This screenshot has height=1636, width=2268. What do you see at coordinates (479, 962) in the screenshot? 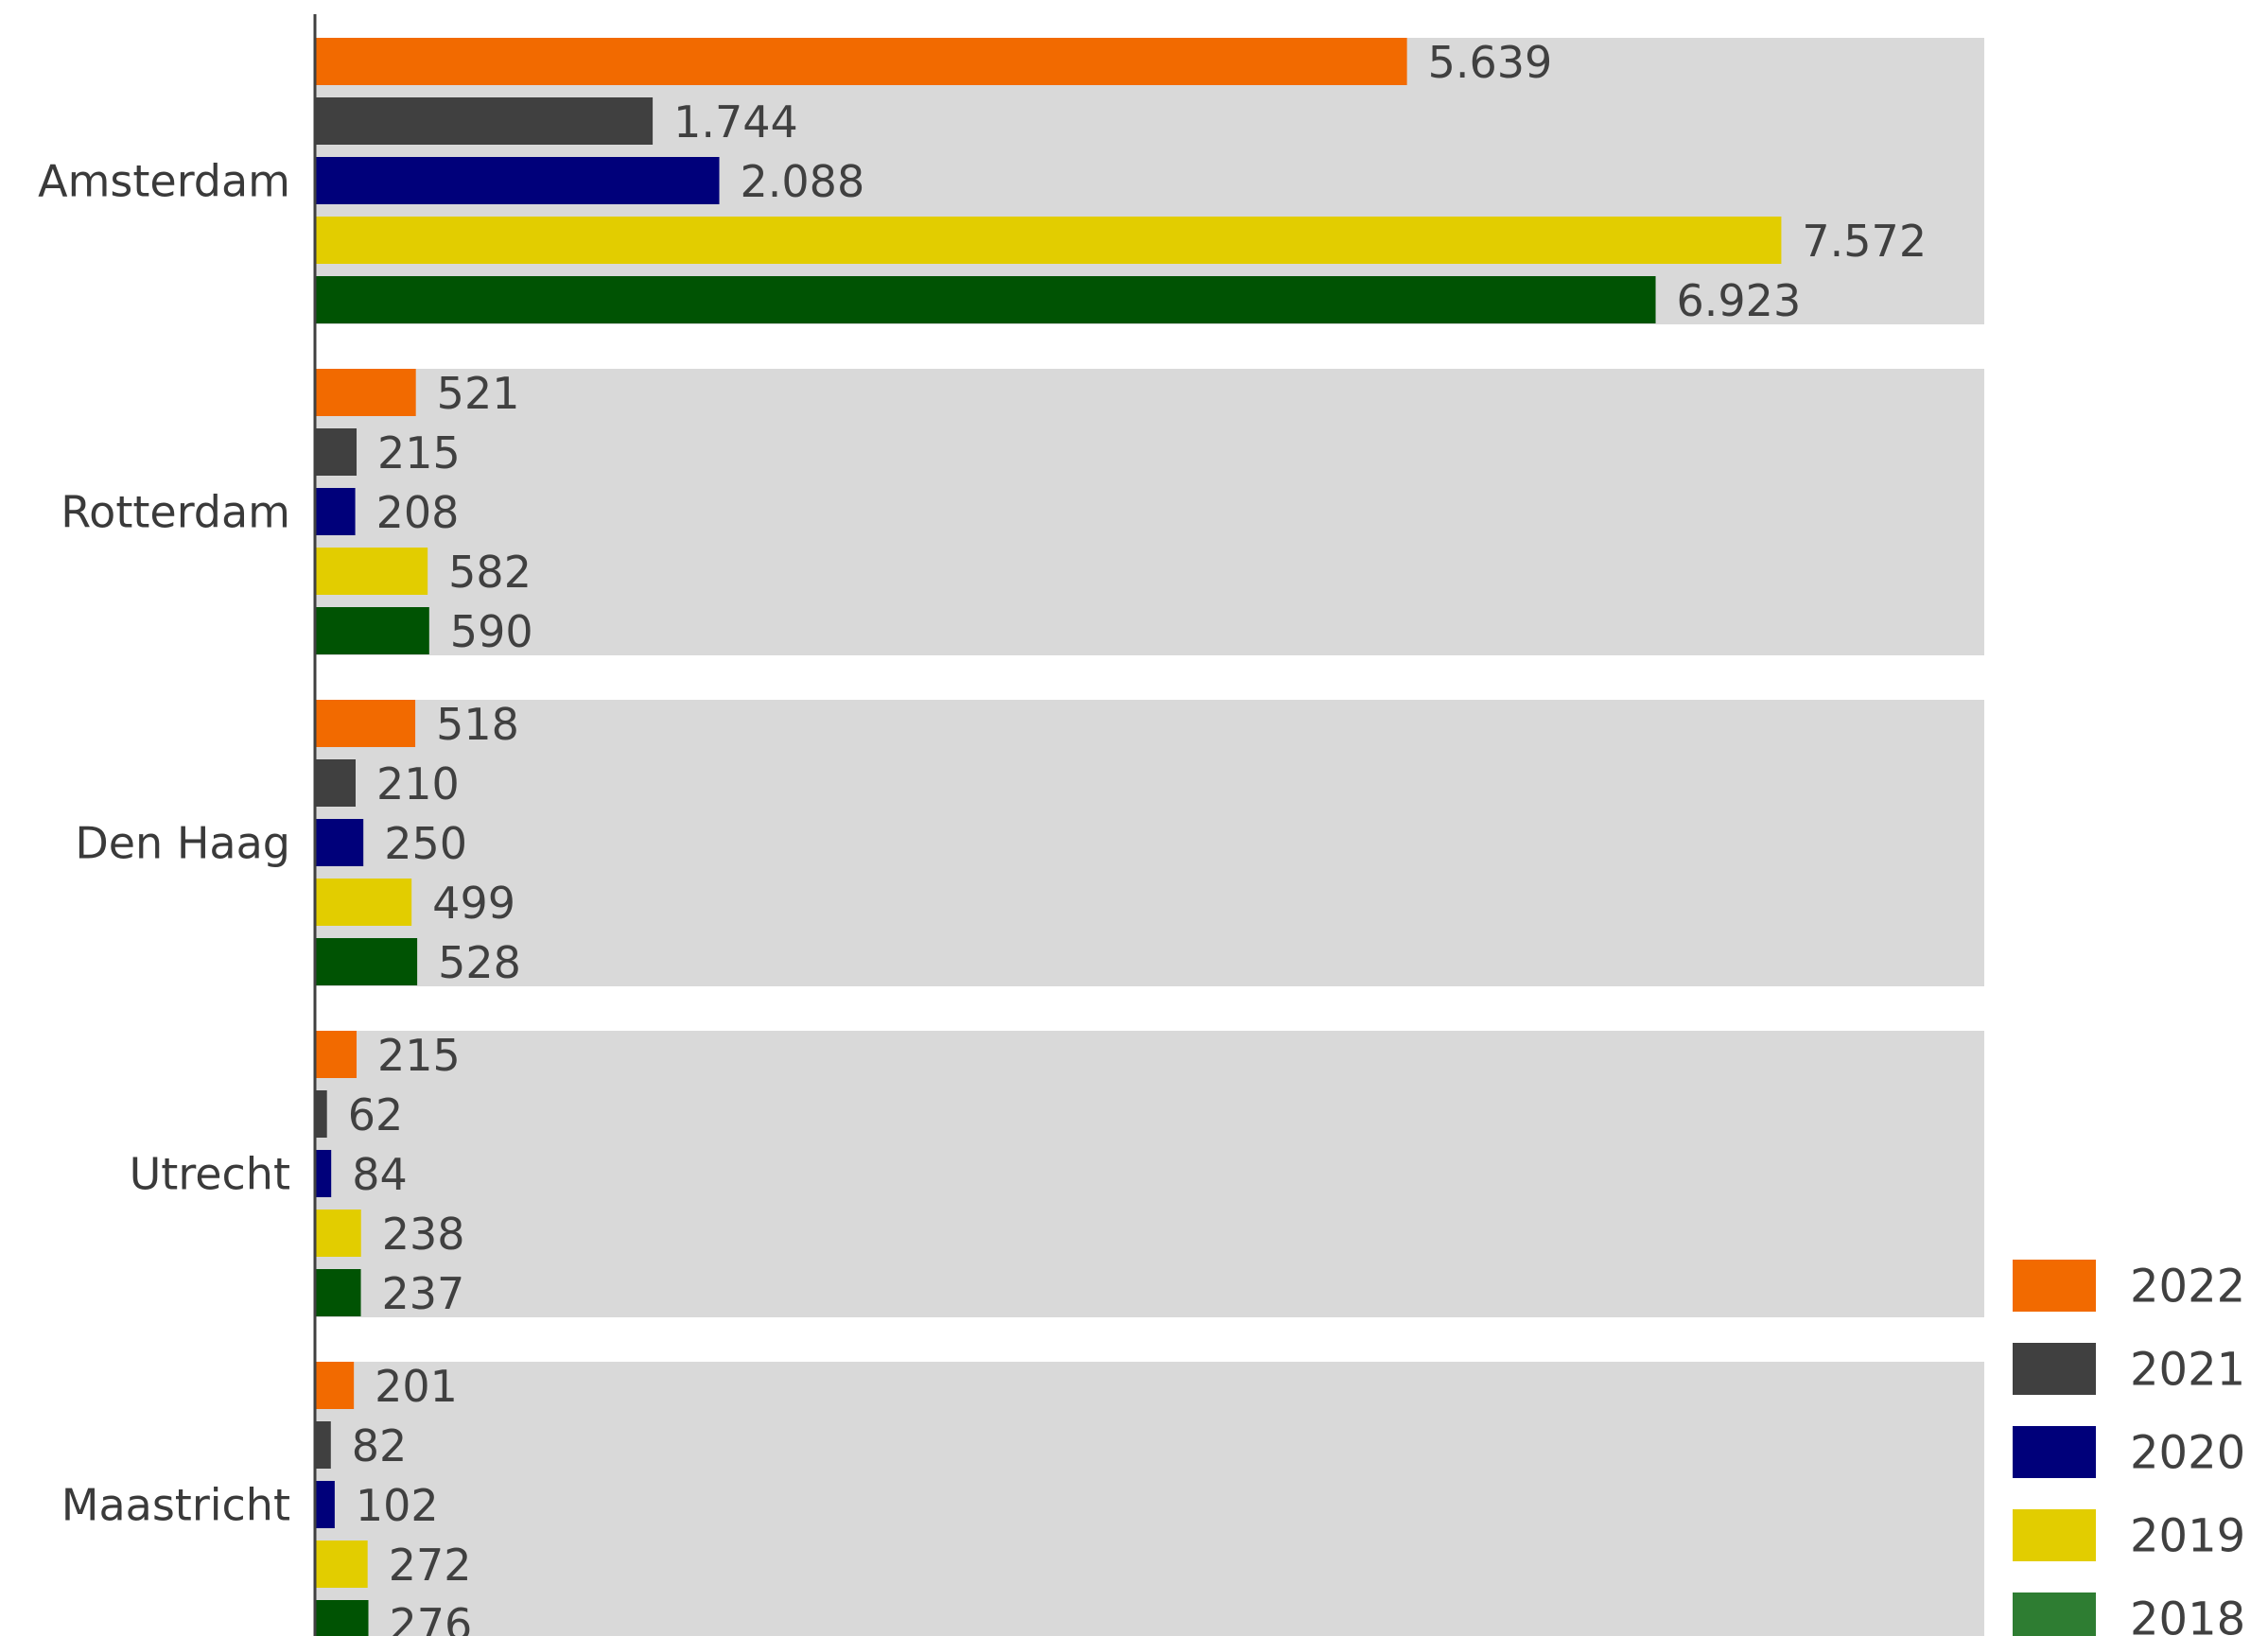
I see `value-label-den-haag-2018: 528` at bounding box center [479, 962].